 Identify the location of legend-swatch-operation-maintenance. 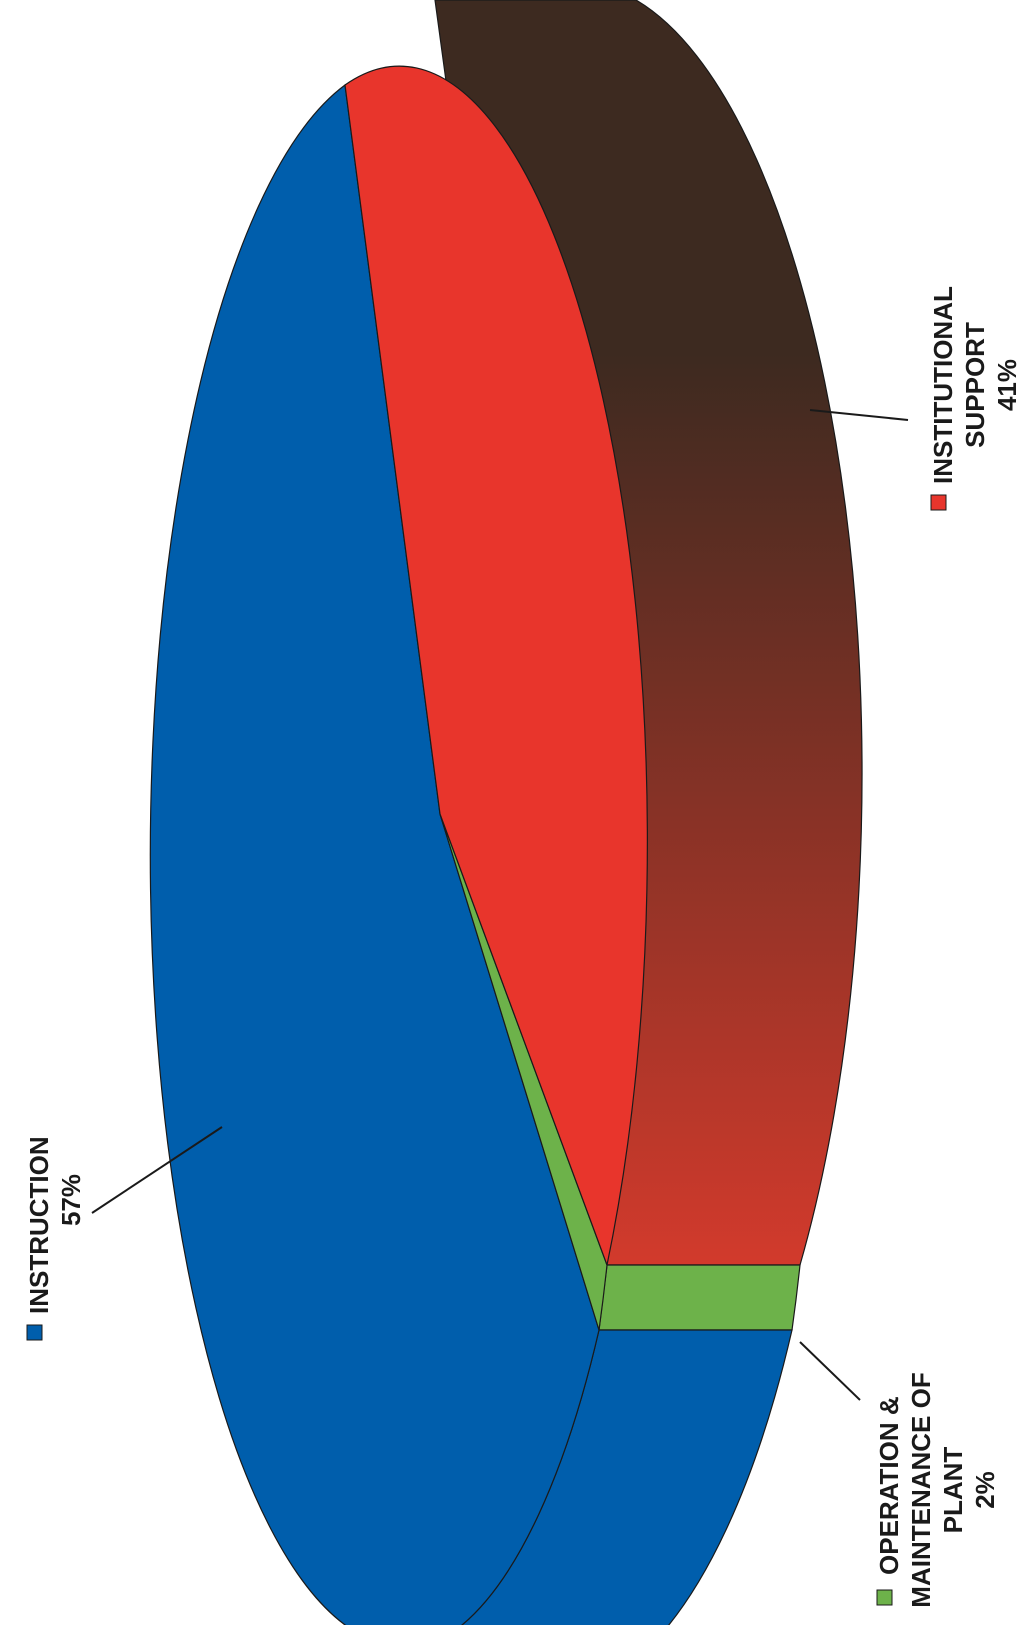
(884, 1597).